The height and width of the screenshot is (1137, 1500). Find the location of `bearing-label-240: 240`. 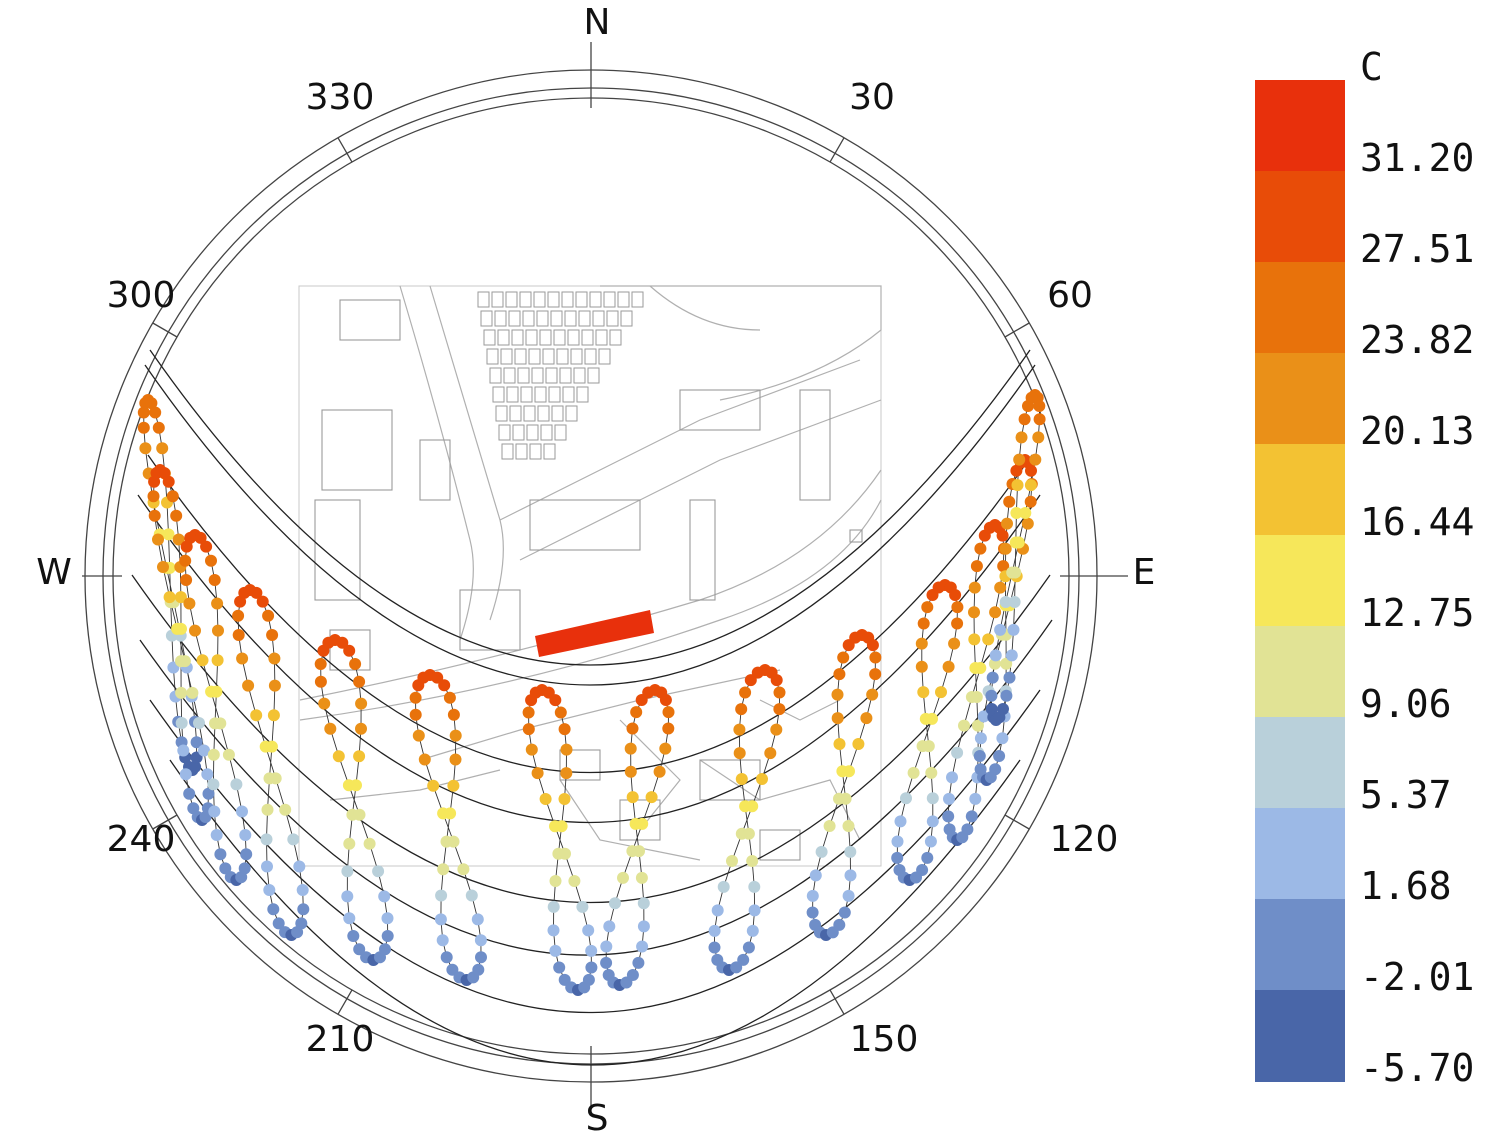

bearing-label-240: 240 is located at coordinates (141, 839).